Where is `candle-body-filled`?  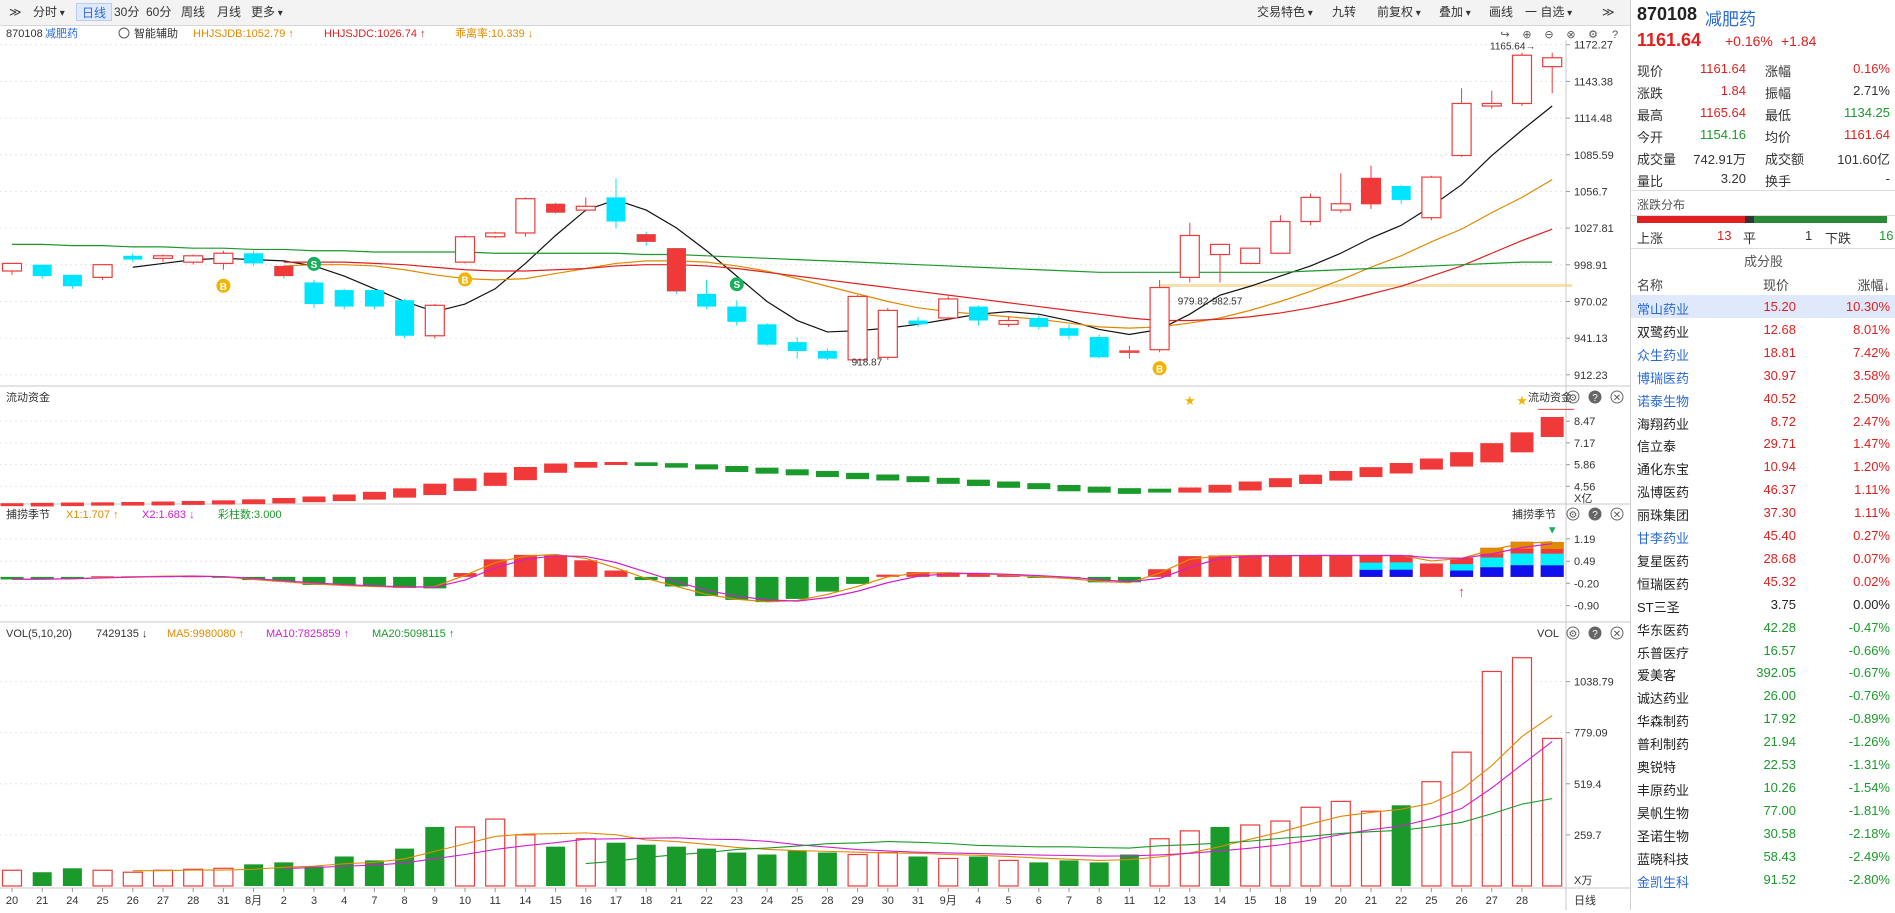
candle-body-filled is located at coordinates (676, 270).